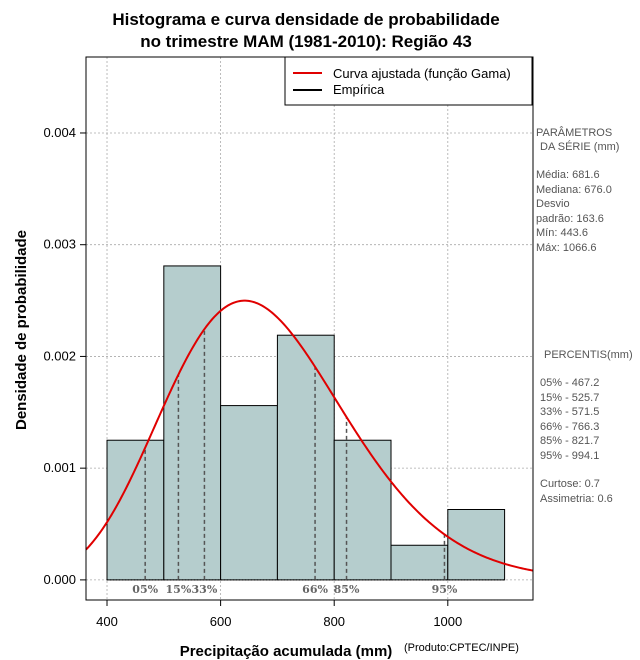 The image size is (640, 660). Describe the element at coordinates (59, 467) in the screenshot. I see `y-tick-label-1: 0.001` at that location.